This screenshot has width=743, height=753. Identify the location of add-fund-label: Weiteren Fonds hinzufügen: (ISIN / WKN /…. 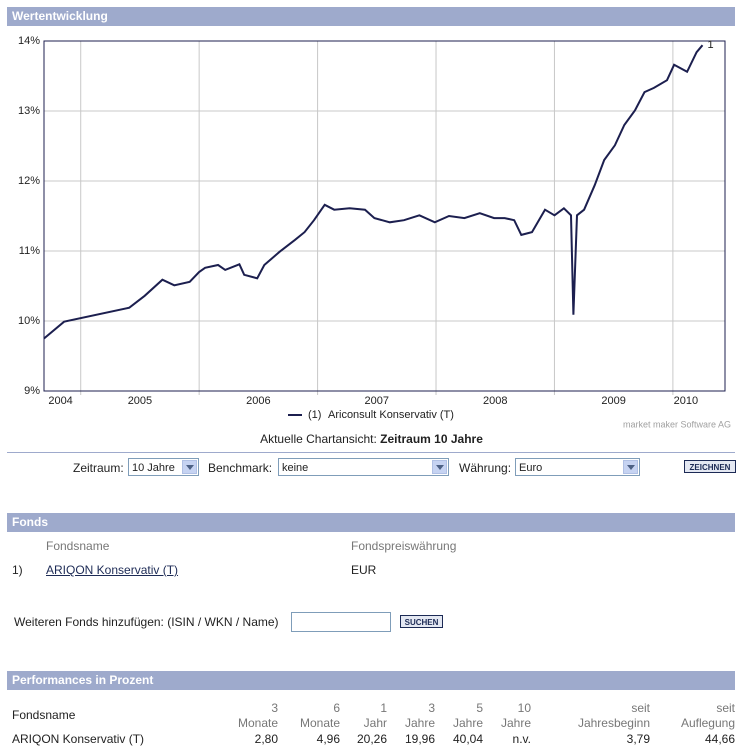
(146, 622).